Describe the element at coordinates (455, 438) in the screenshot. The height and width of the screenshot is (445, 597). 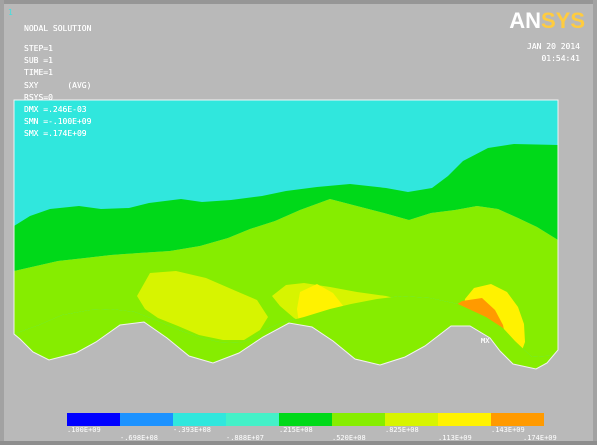
I see `legend-label-8: .113E+09` at that location.